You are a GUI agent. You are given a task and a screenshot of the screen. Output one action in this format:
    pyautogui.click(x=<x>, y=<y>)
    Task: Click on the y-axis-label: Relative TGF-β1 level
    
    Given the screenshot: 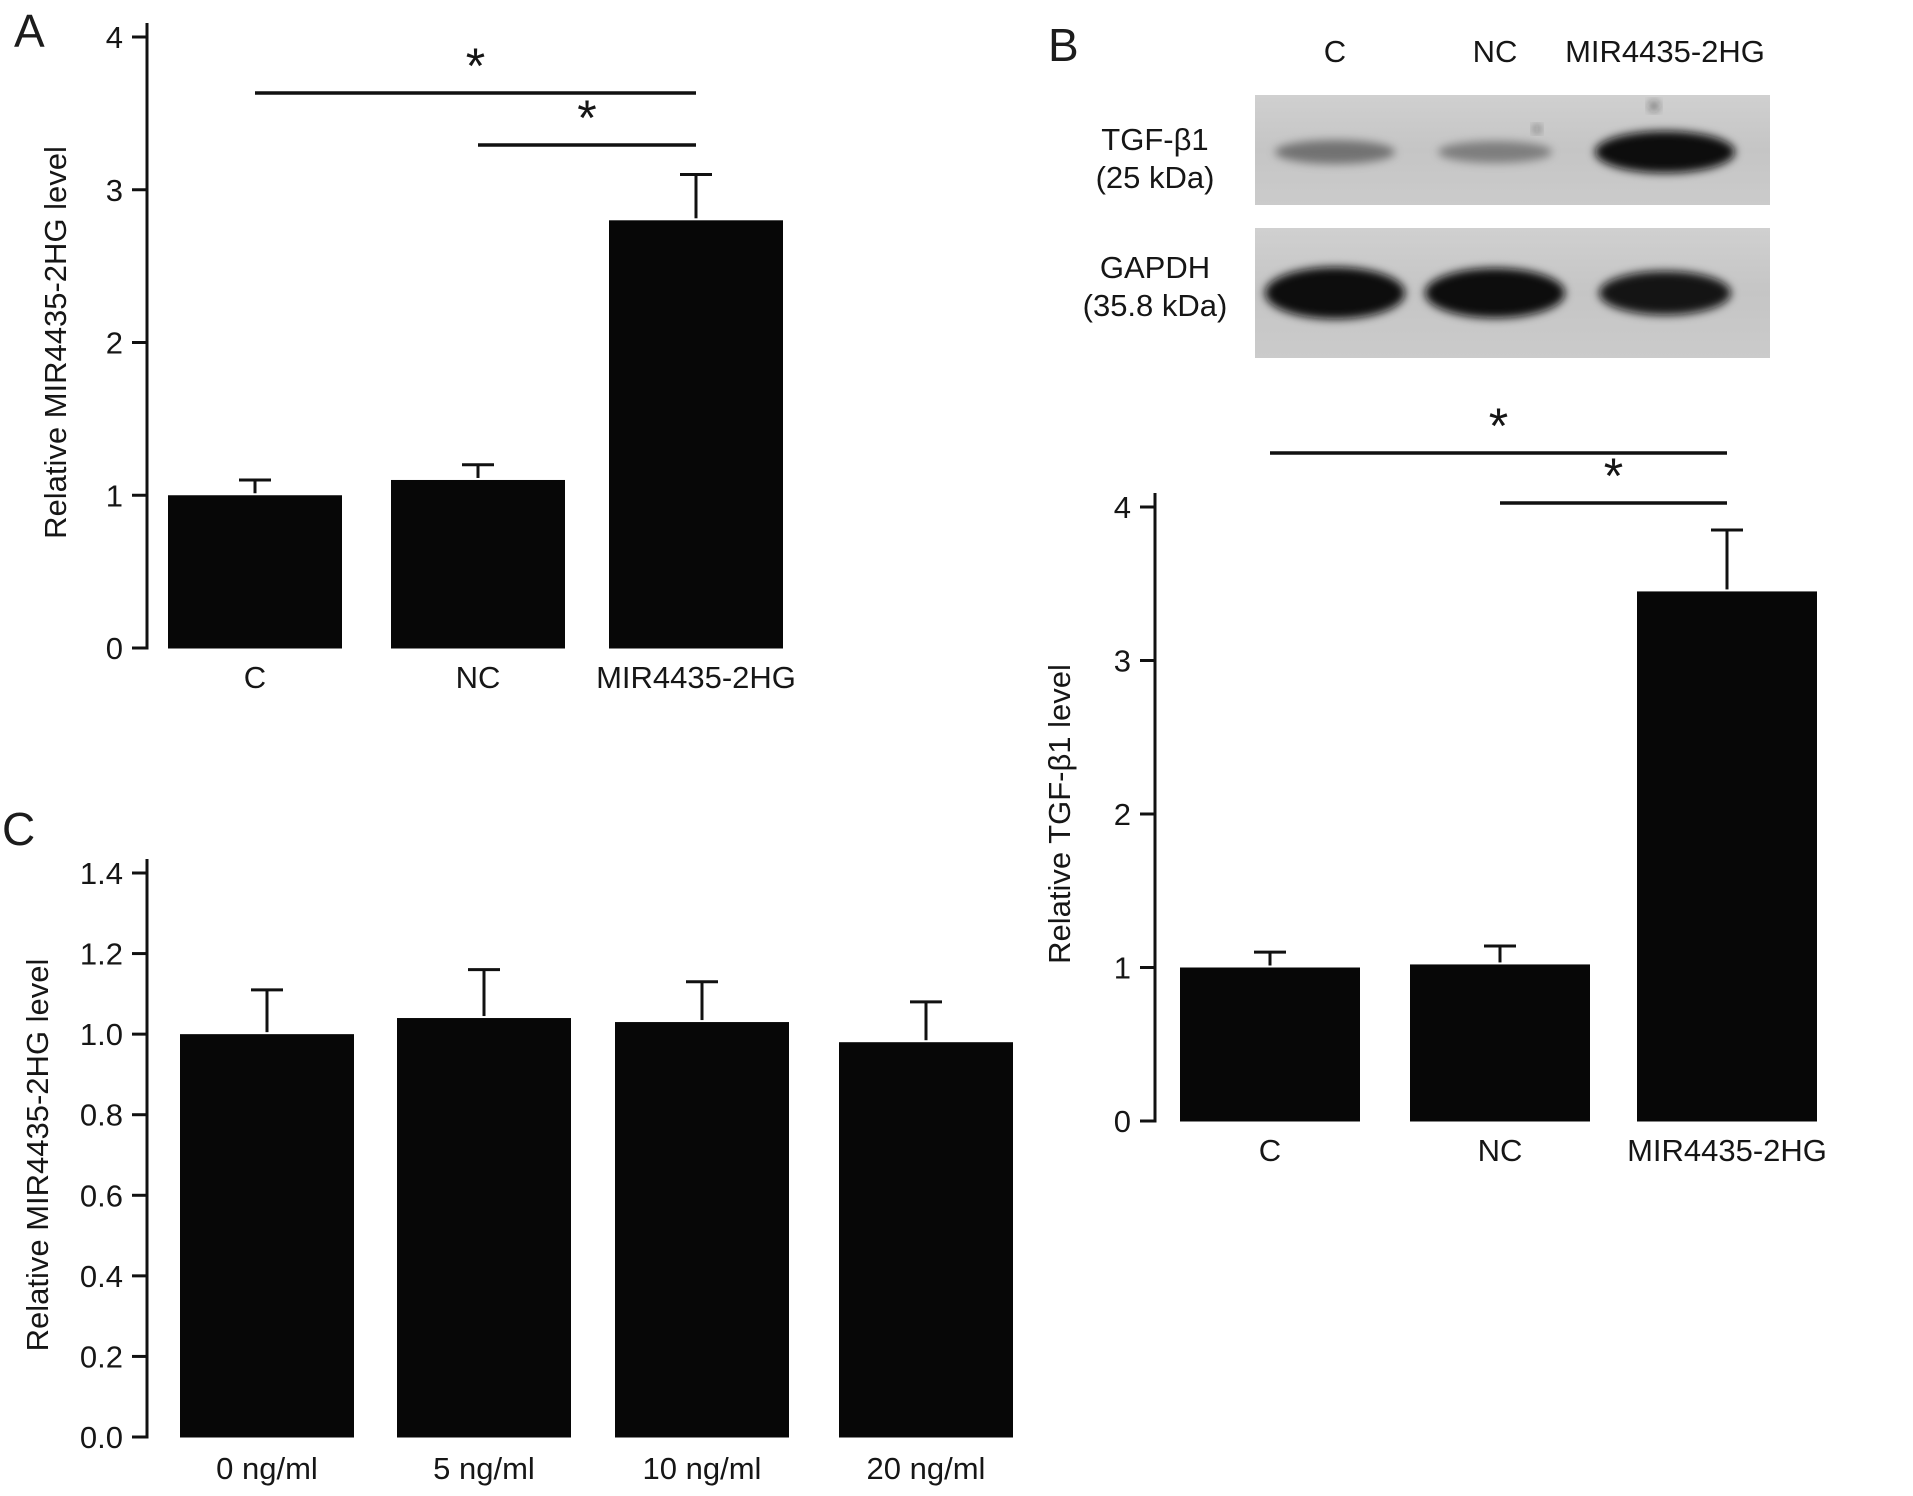 What is the action you would take?
    pyautogui.click(x=1059, y=814)
    